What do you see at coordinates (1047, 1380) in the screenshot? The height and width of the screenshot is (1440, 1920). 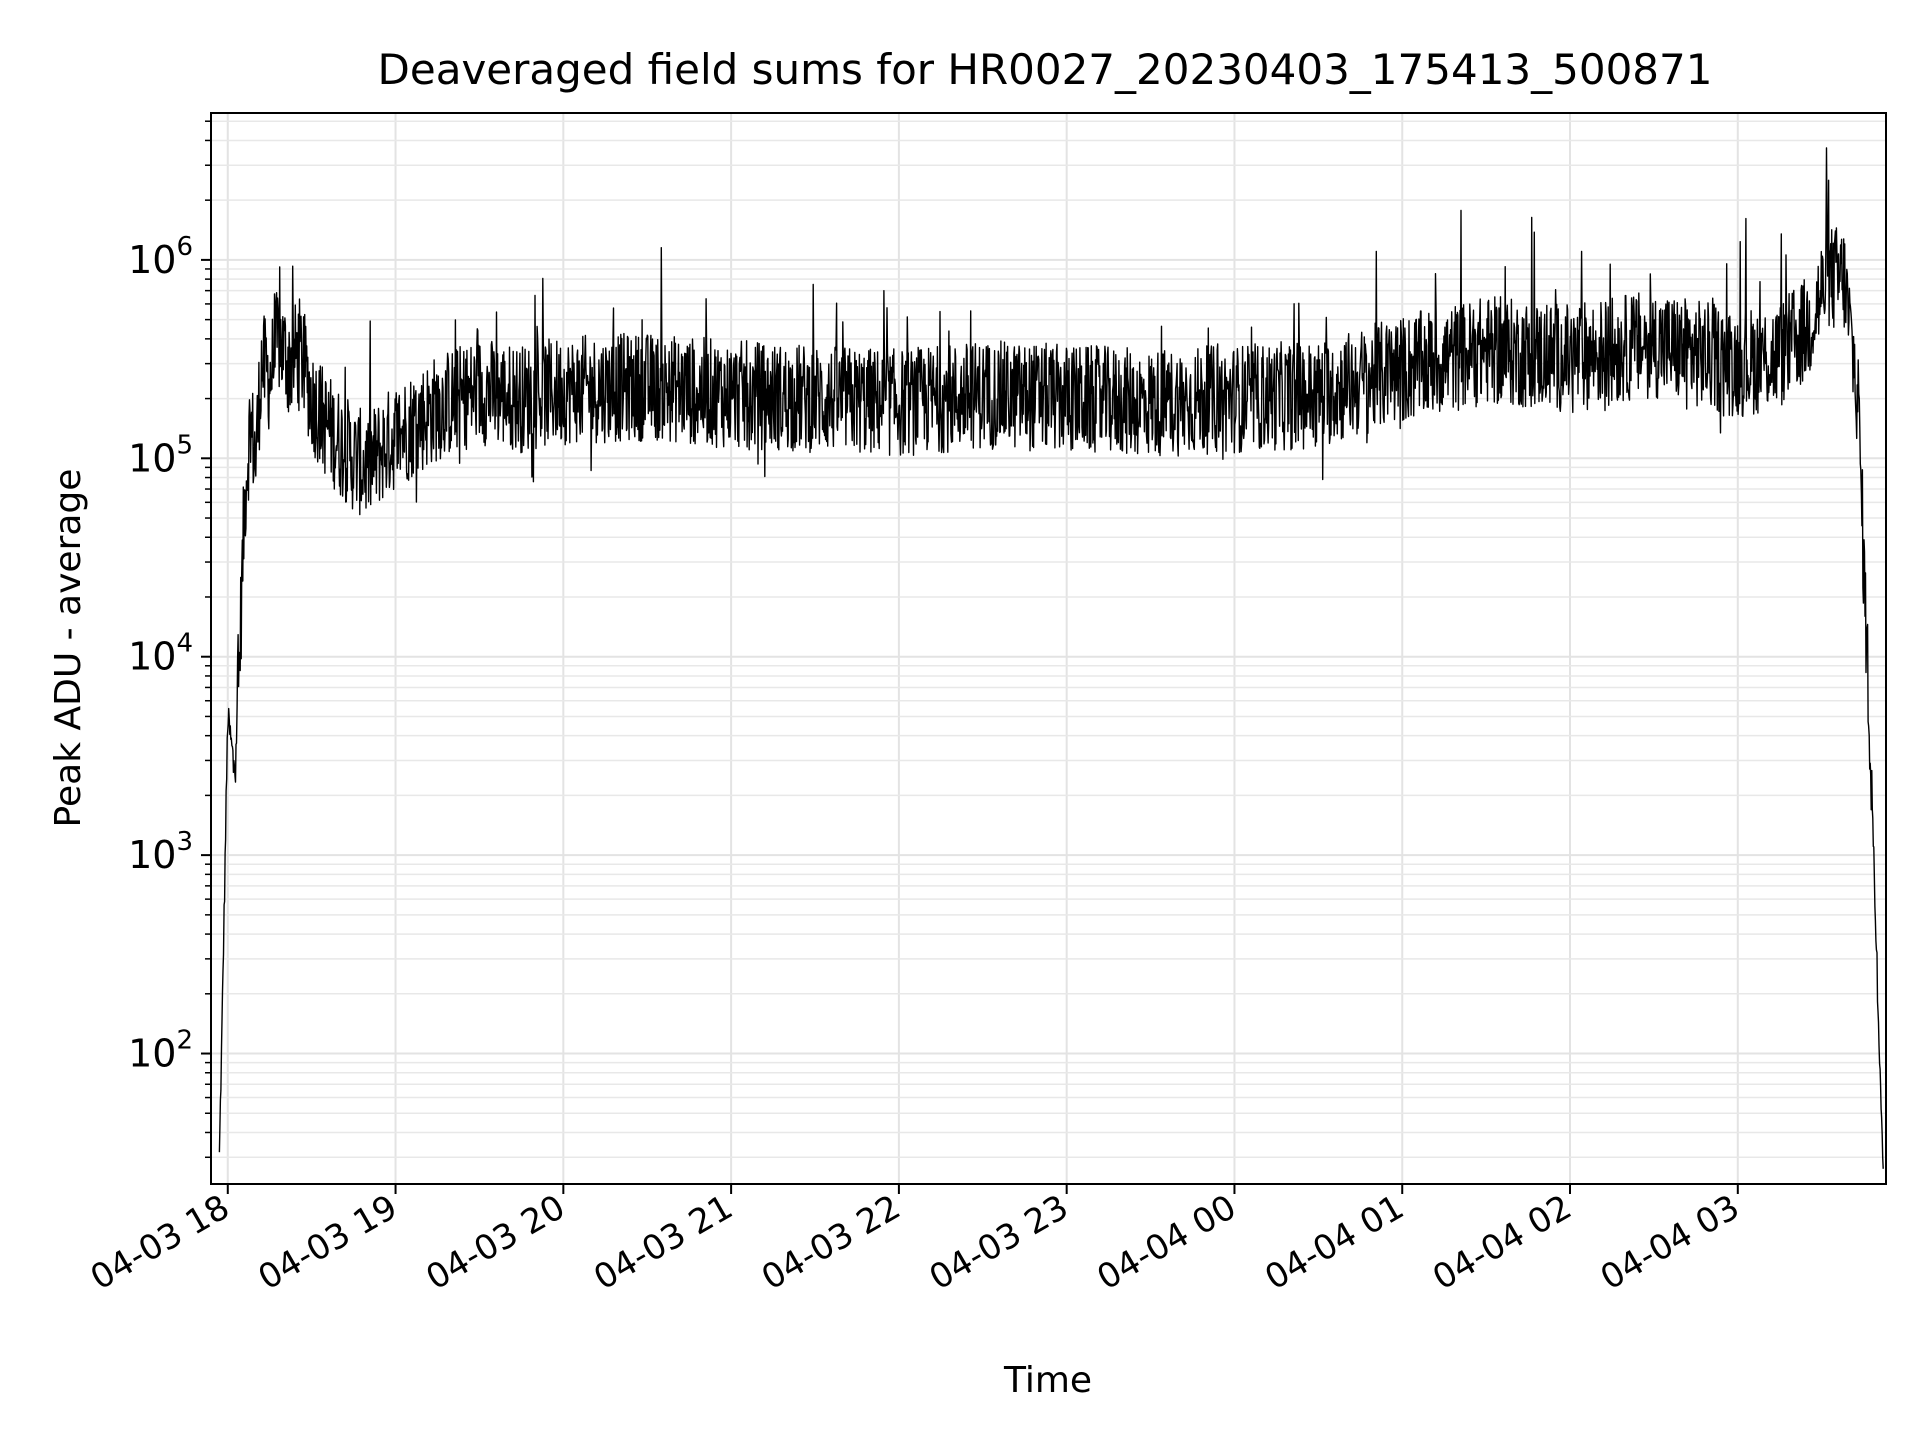 I see `x-axis-label: Time` at bounding box center [1047, 1380].